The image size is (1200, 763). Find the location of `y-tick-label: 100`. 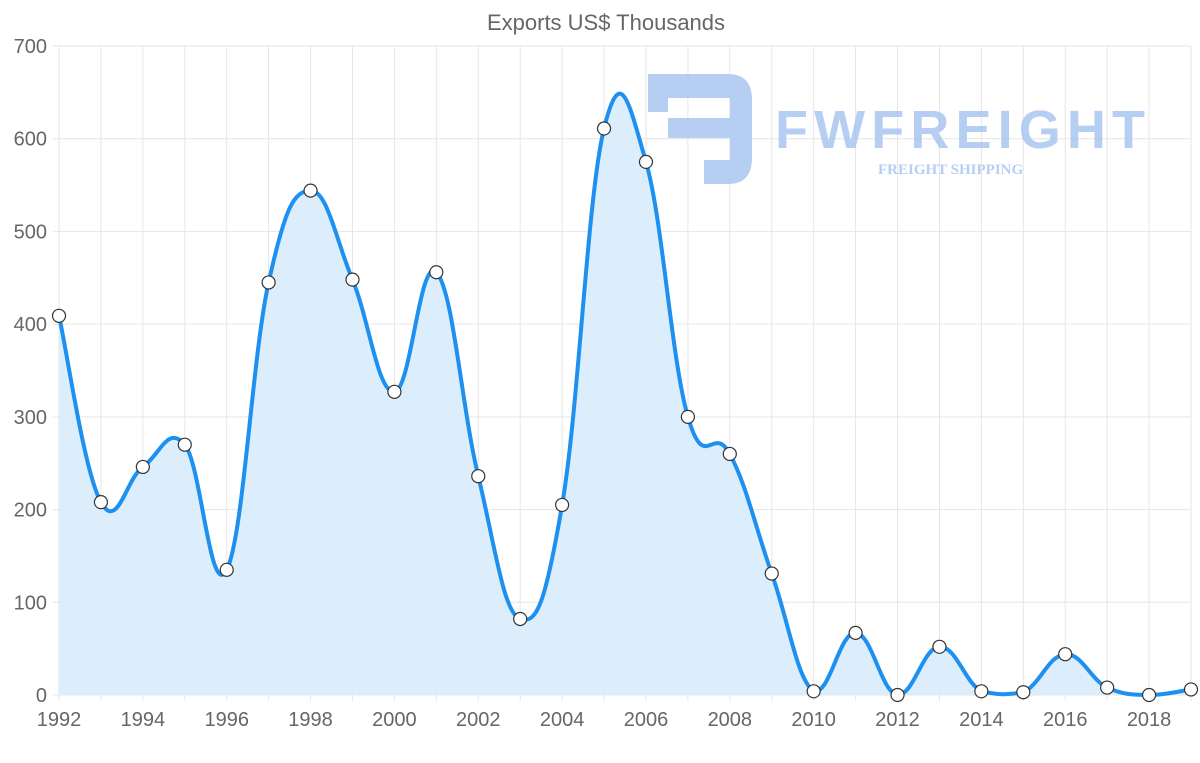

y-tick-label: 100 is located at coordinates (30, 603).